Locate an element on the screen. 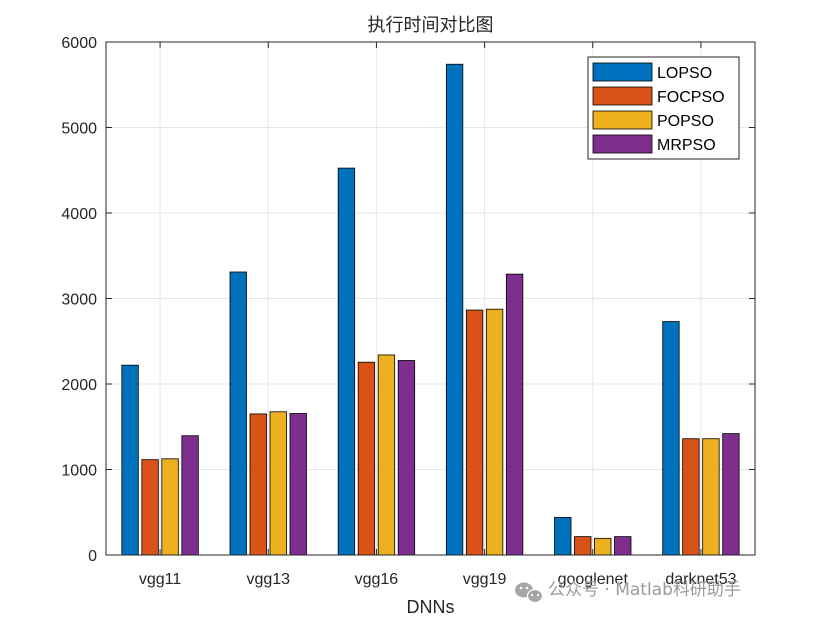  bar-mrpso-vgg19 is located at coordinates (514, 414).